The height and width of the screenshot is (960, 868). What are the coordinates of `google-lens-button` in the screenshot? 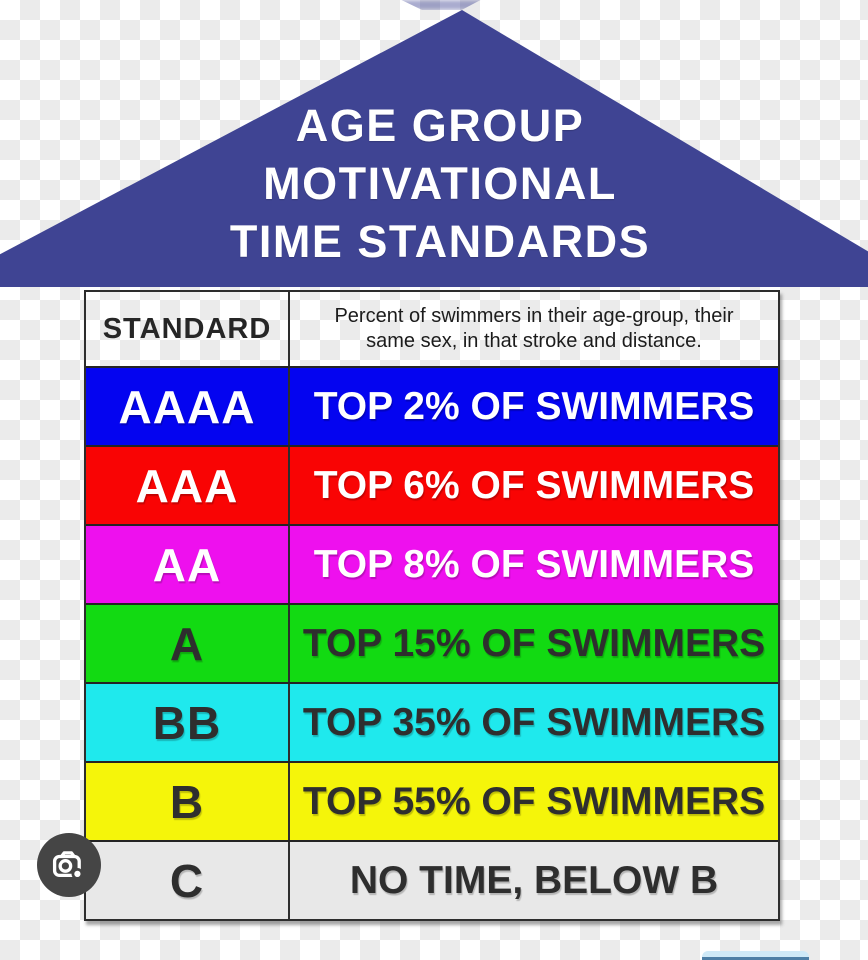 It's located at (69, 865).